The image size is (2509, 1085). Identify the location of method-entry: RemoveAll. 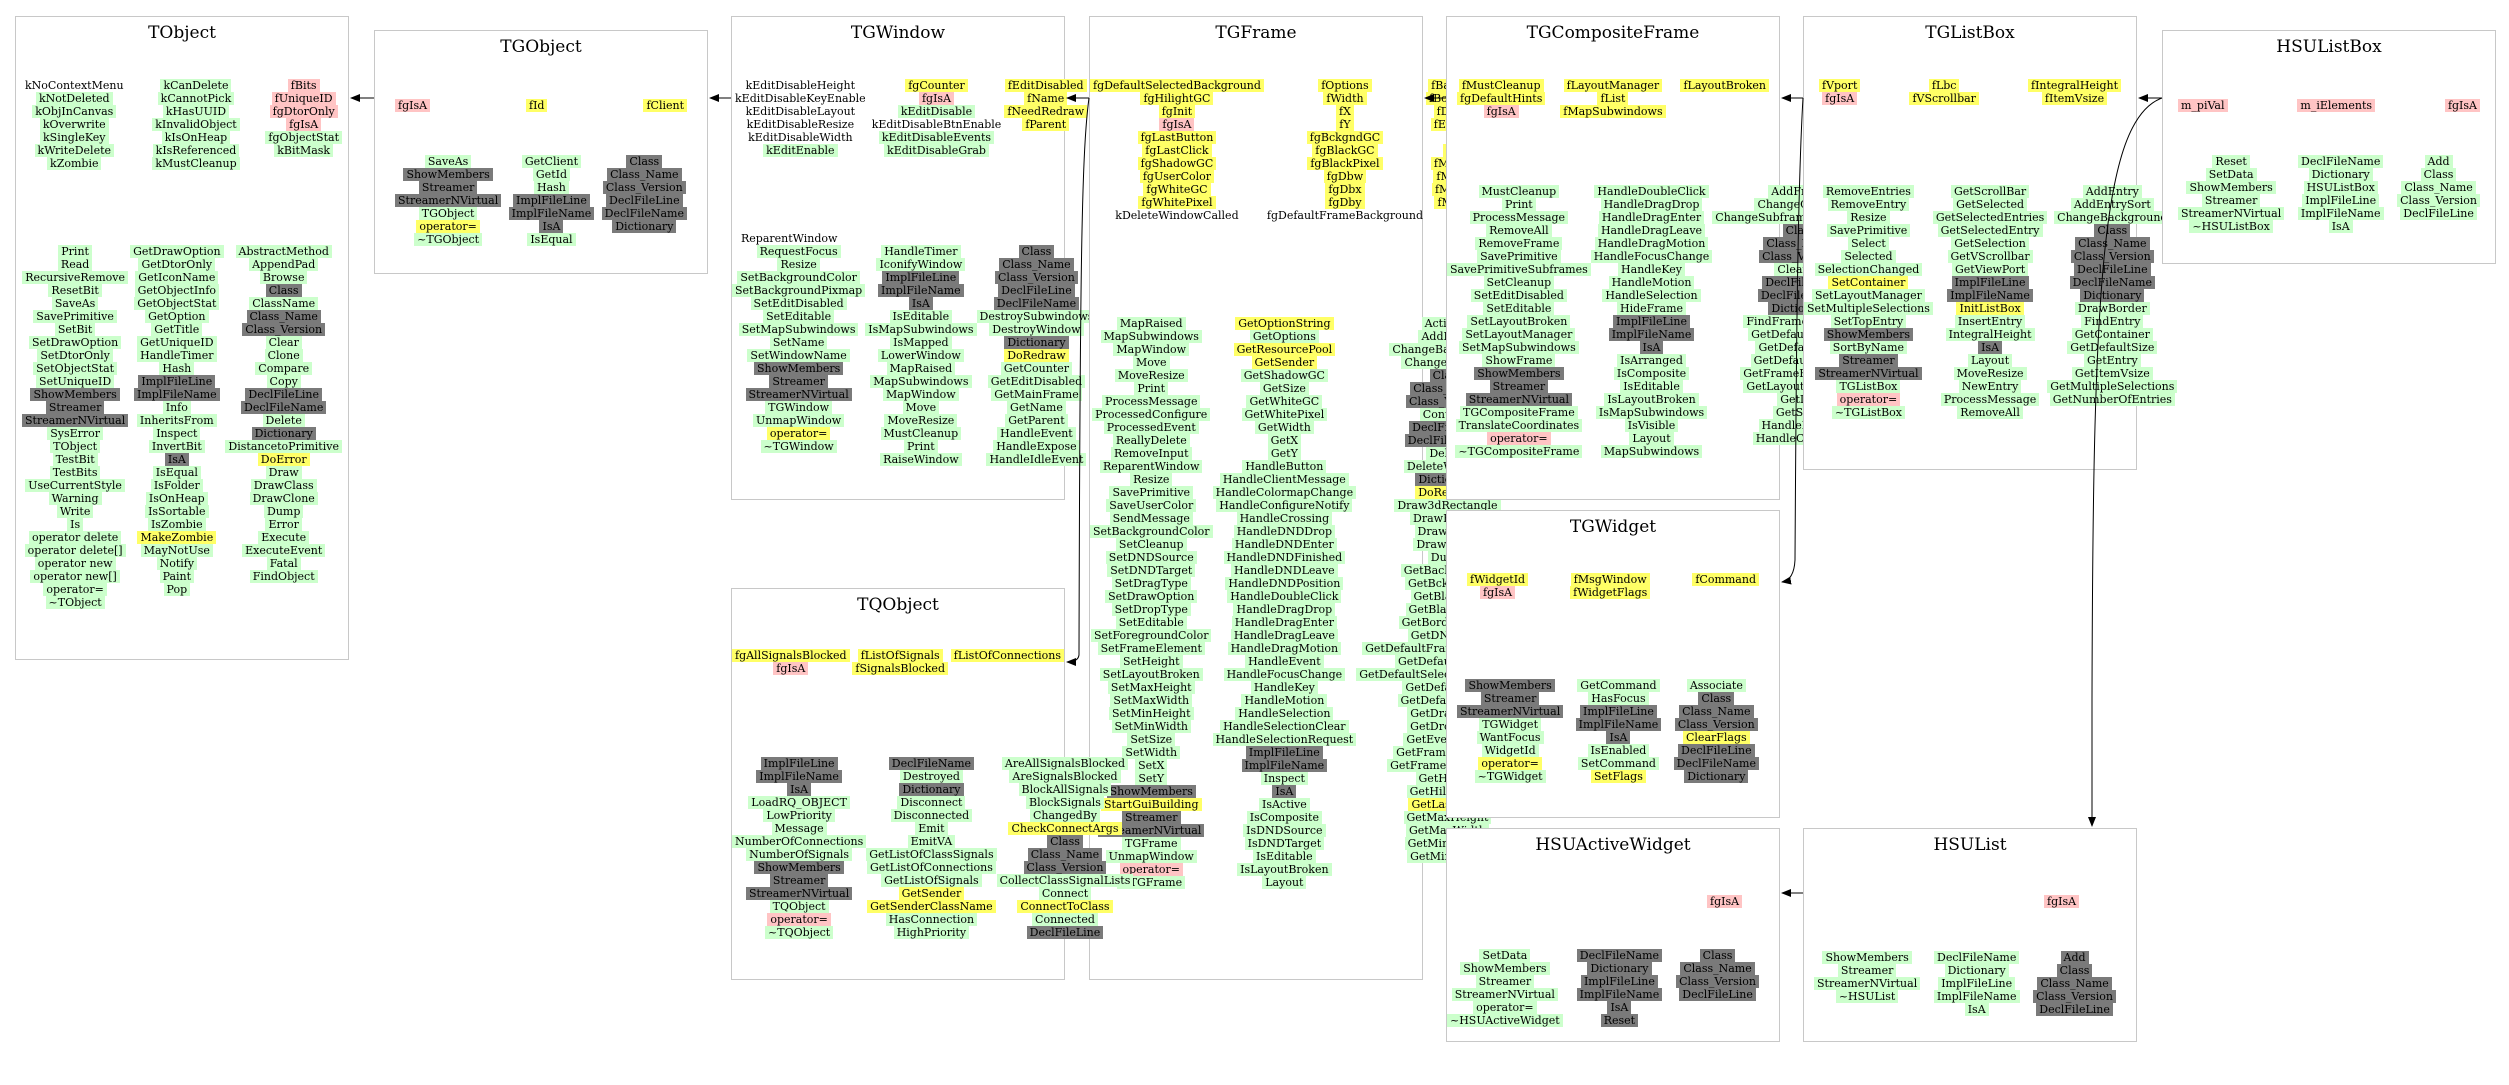
(1519, 230).